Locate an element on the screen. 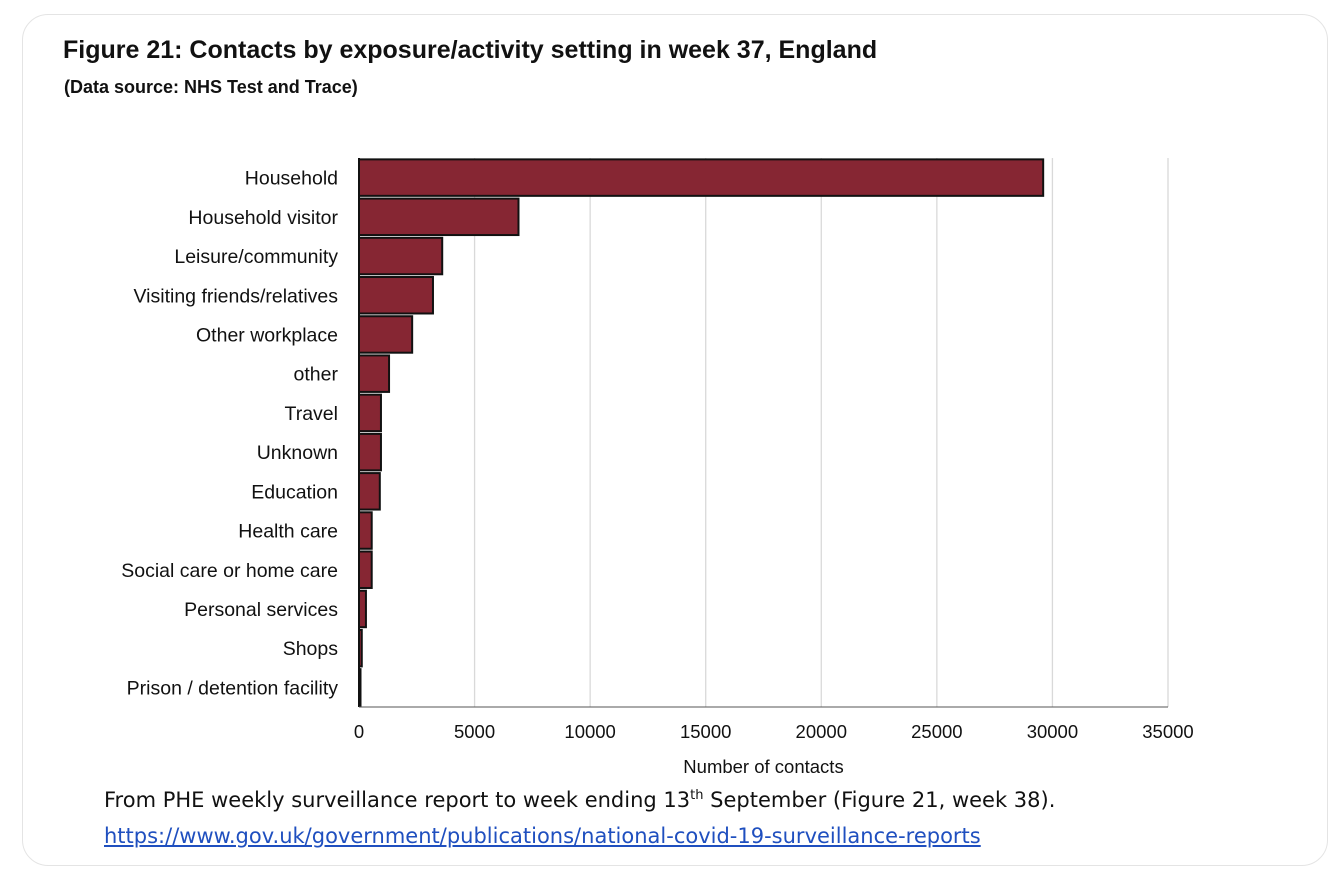 The height and width of the screenshot is (873, 1333). category-label: Travel is located at coordinates (311, 414).